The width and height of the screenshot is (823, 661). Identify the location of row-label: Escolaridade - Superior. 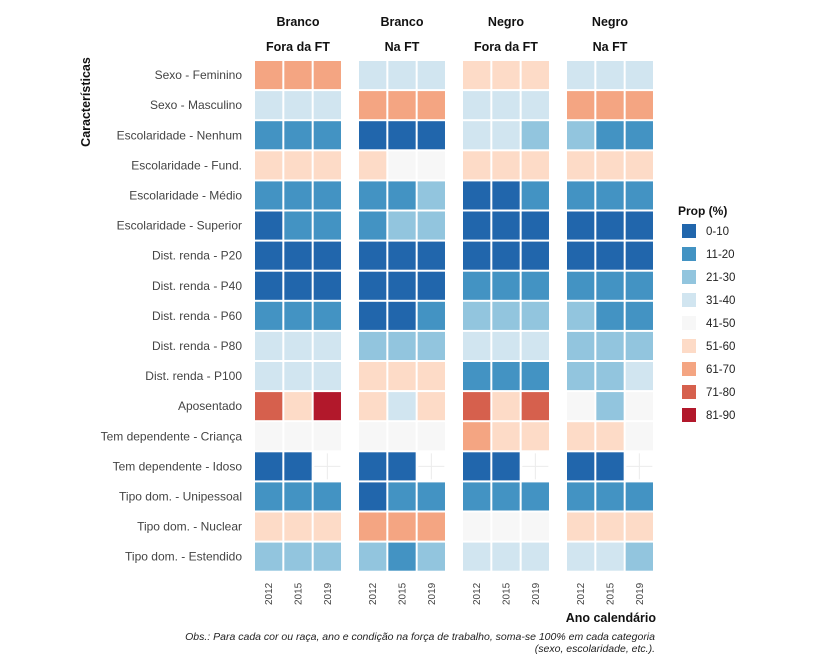
(179, 226).